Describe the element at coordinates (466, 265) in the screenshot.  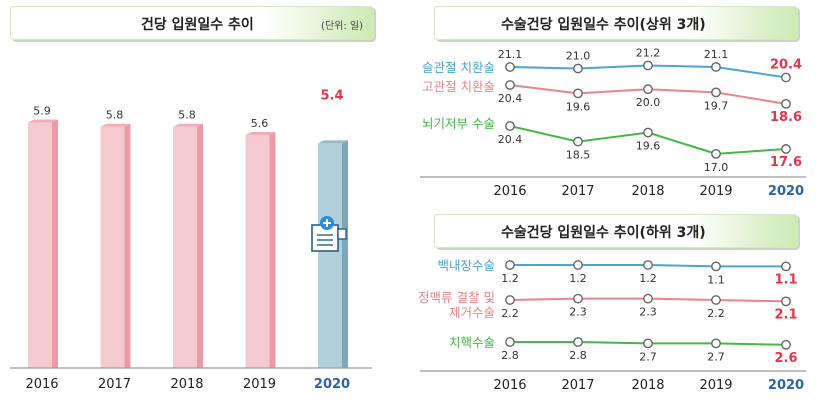
I see `bottom3-legend-0: 백내장수술` at that location.